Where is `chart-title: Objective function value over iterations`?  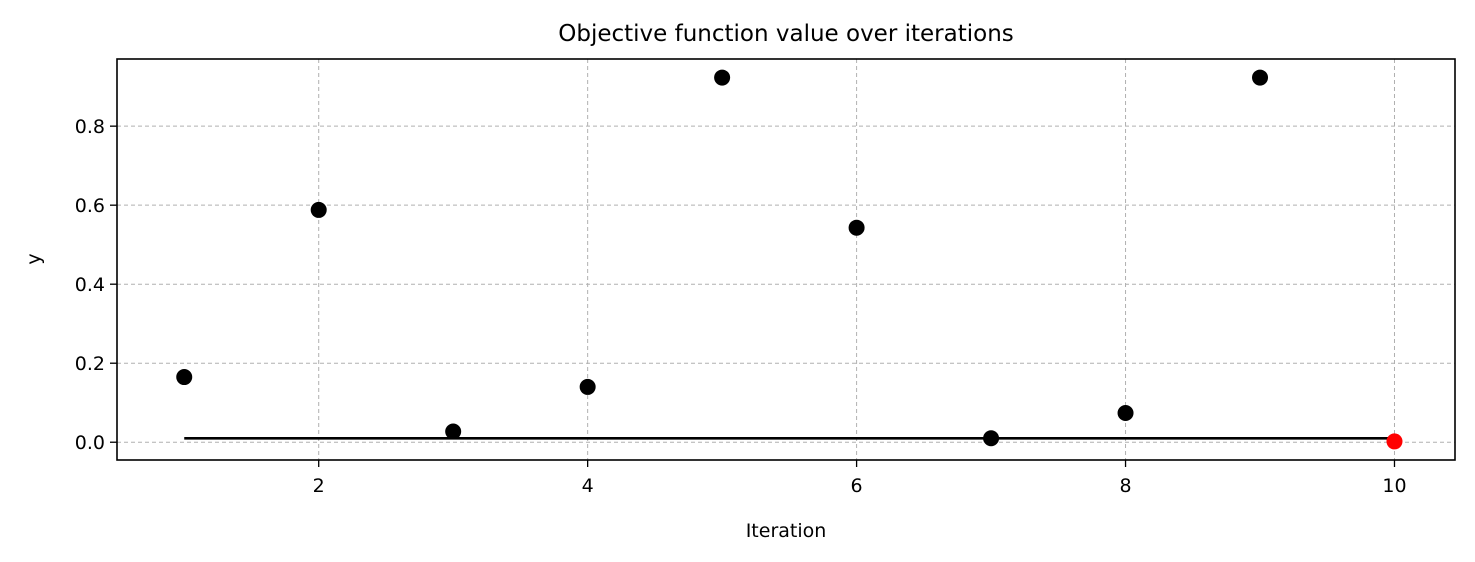 chart-title: Objective function value over iterations is located at coordinates (786, 34).